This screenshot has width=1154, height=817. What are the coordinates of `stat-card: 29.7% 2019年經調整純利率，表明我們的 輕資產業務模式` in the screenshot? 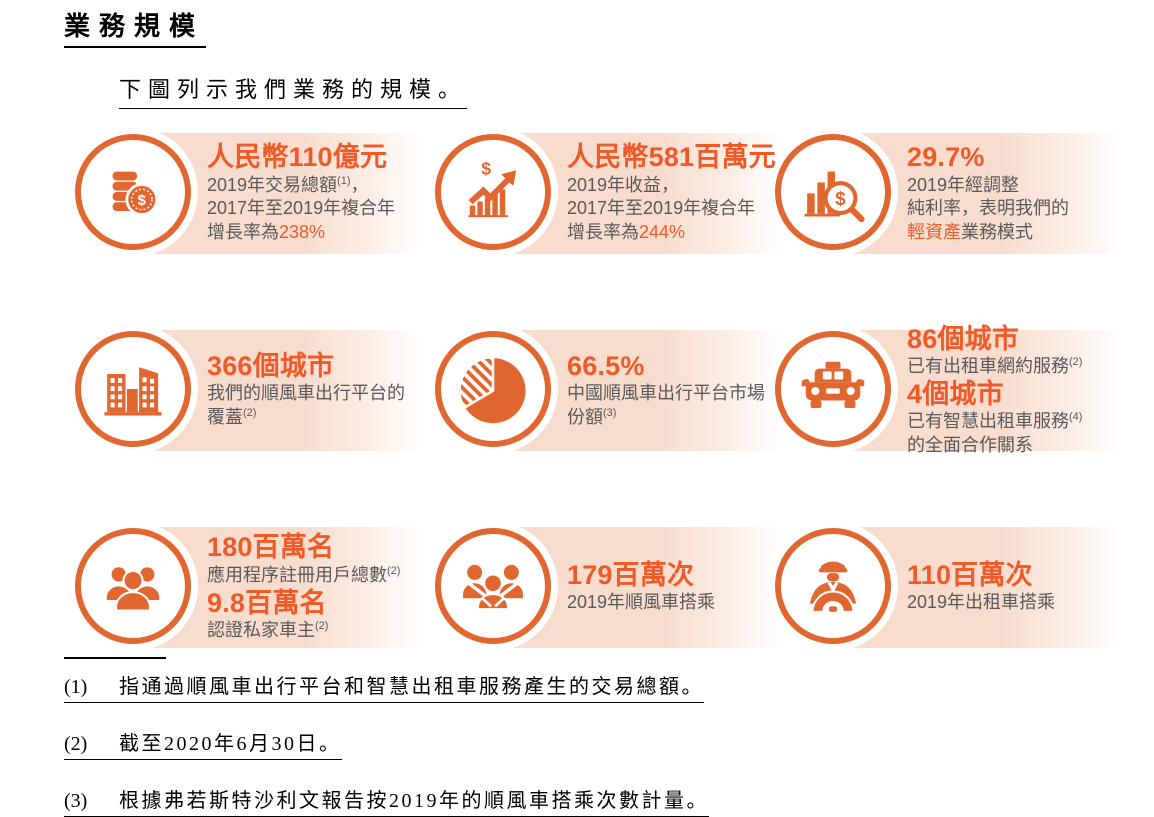 It's located at (948, 194).